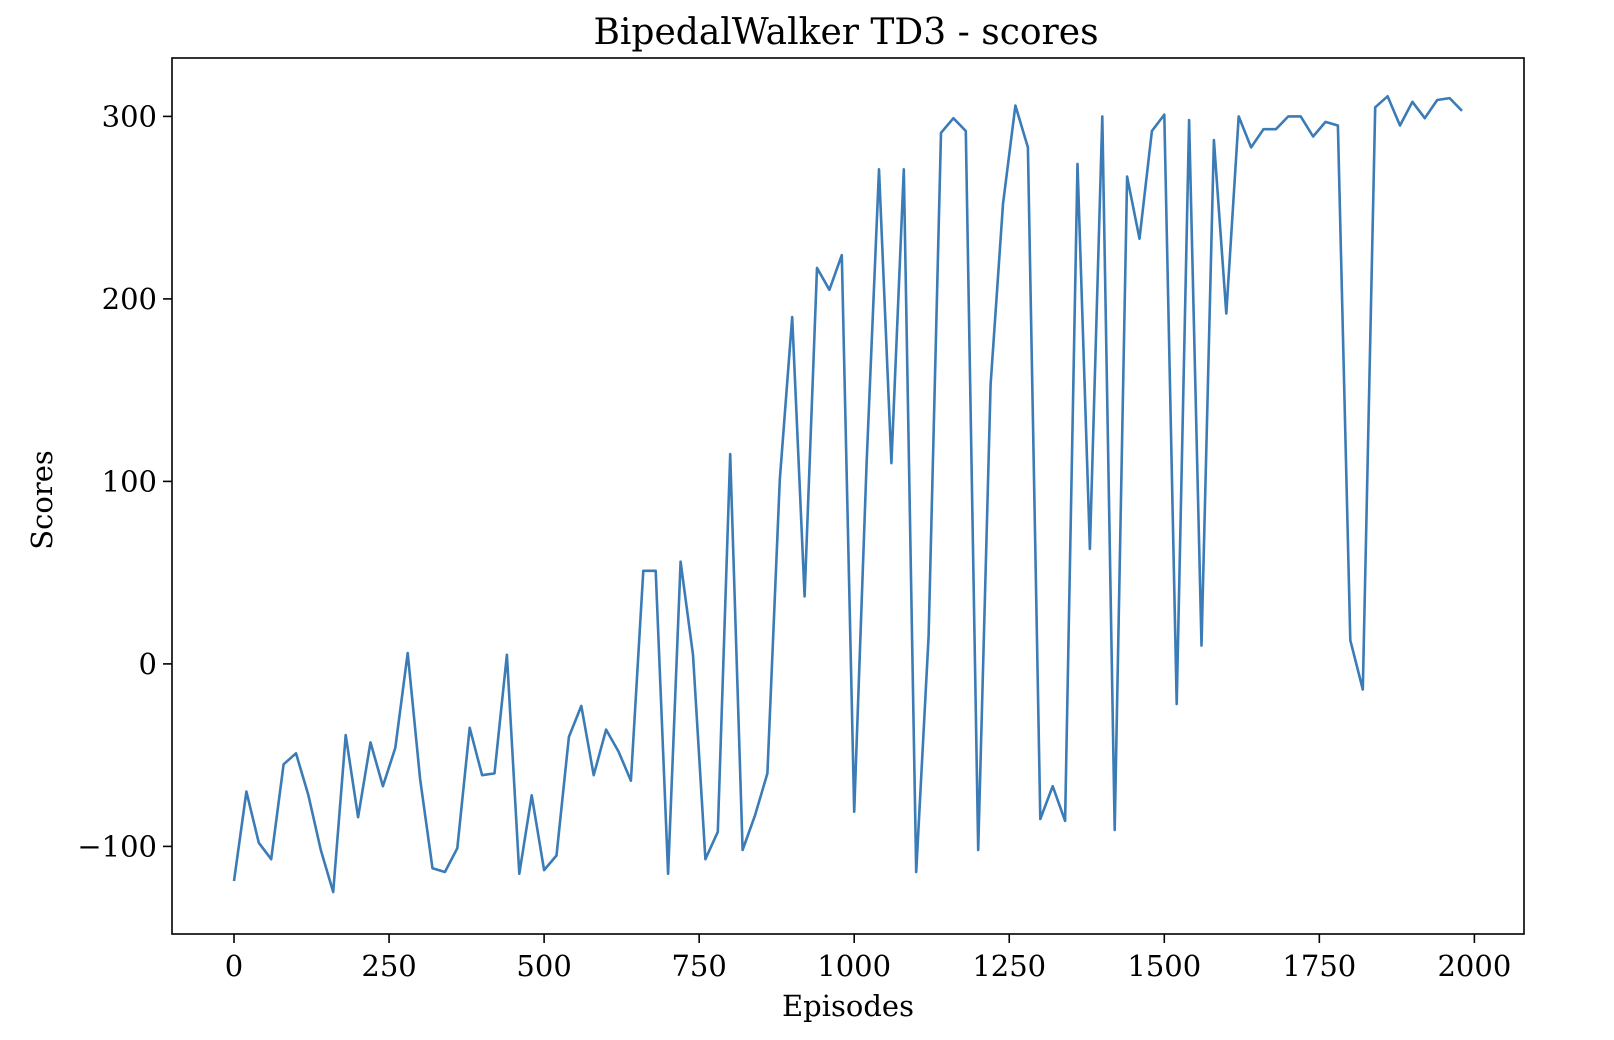 The width and height of the screenshot is (1614, 1040). What do you see at coordinates (129, 299) in the screenshot?
I see `y-tick-label: 200` at bounding box center [129, 299].